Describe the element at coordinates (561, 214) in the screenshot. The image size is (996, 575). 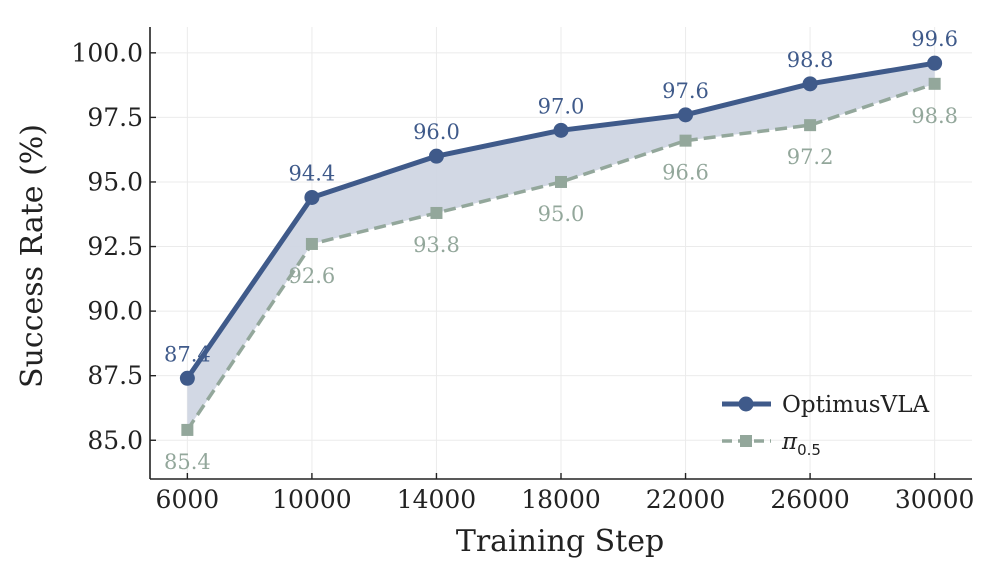
I see `data-label-pi05: 95.0` at that location.